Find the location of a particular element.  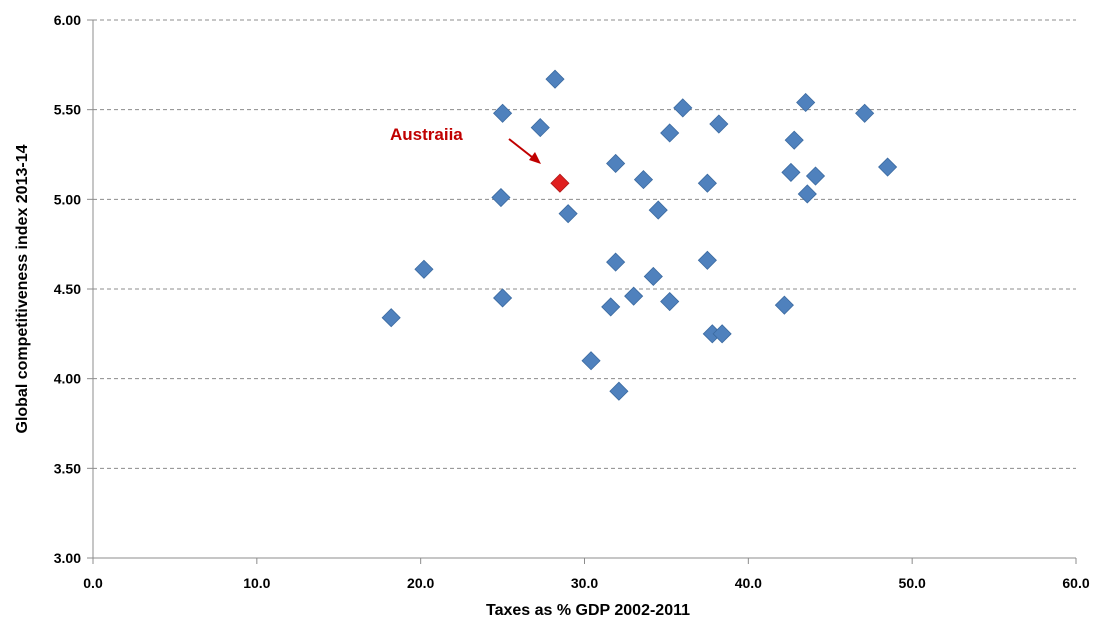

x-tick-label: 30.0 is located at coordinates (584, 583).